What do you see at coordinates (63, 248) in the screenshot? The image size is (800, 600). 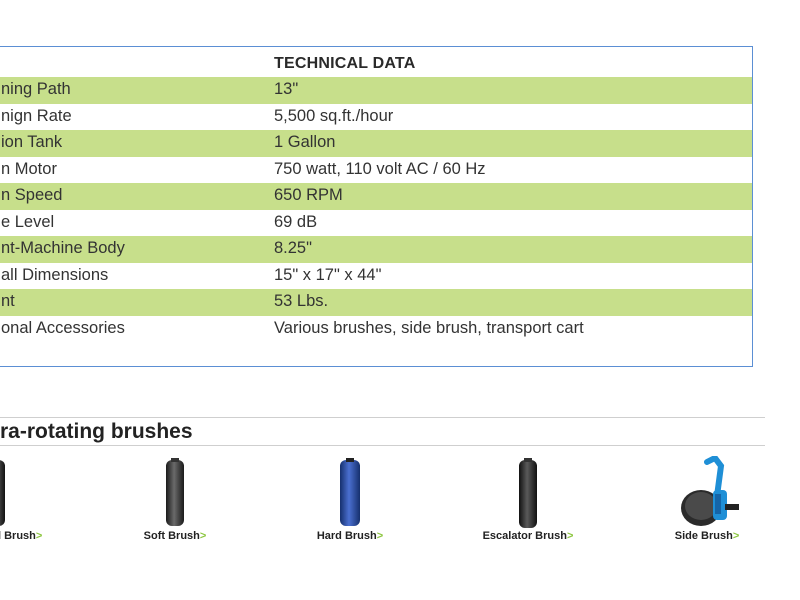 I see `spec-label: nt-Machine Body` at bounding box center [63, 248].